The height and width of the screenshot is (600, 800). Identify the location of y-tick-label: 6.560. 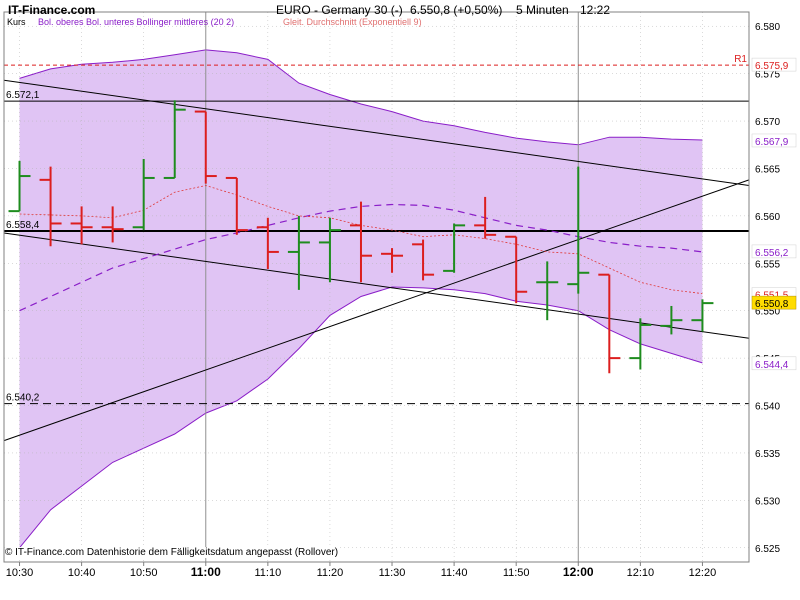
(767, 217).